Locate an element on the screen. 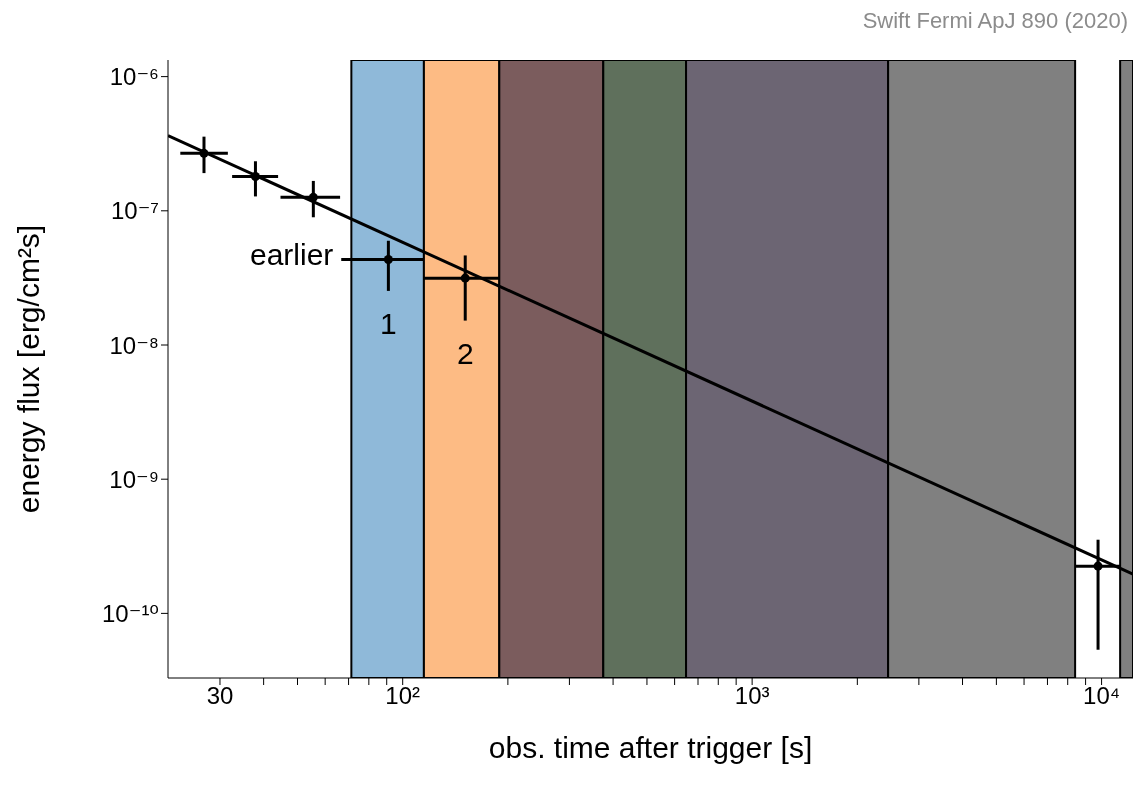  y-tick-label: 10⁻⁹ is located at coordinates (134, 479).